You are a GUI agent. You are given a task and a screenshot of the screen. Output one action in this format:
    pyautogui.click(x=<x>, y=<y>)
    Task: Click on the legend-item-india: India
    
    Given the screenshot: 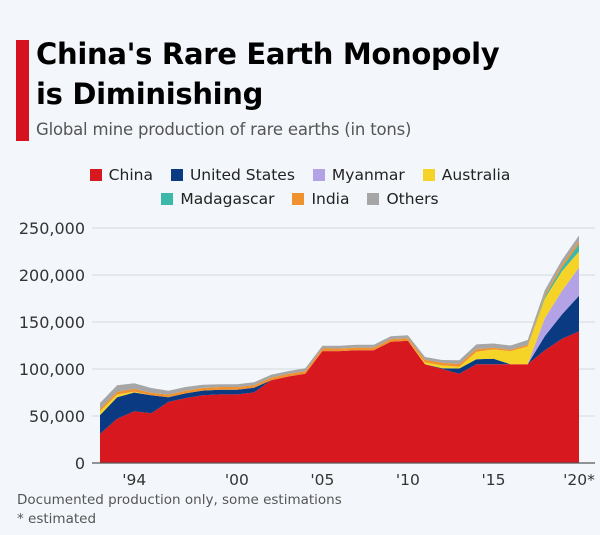 What is the action you would take?
    pyautogui.click(x=320, y=199)
    